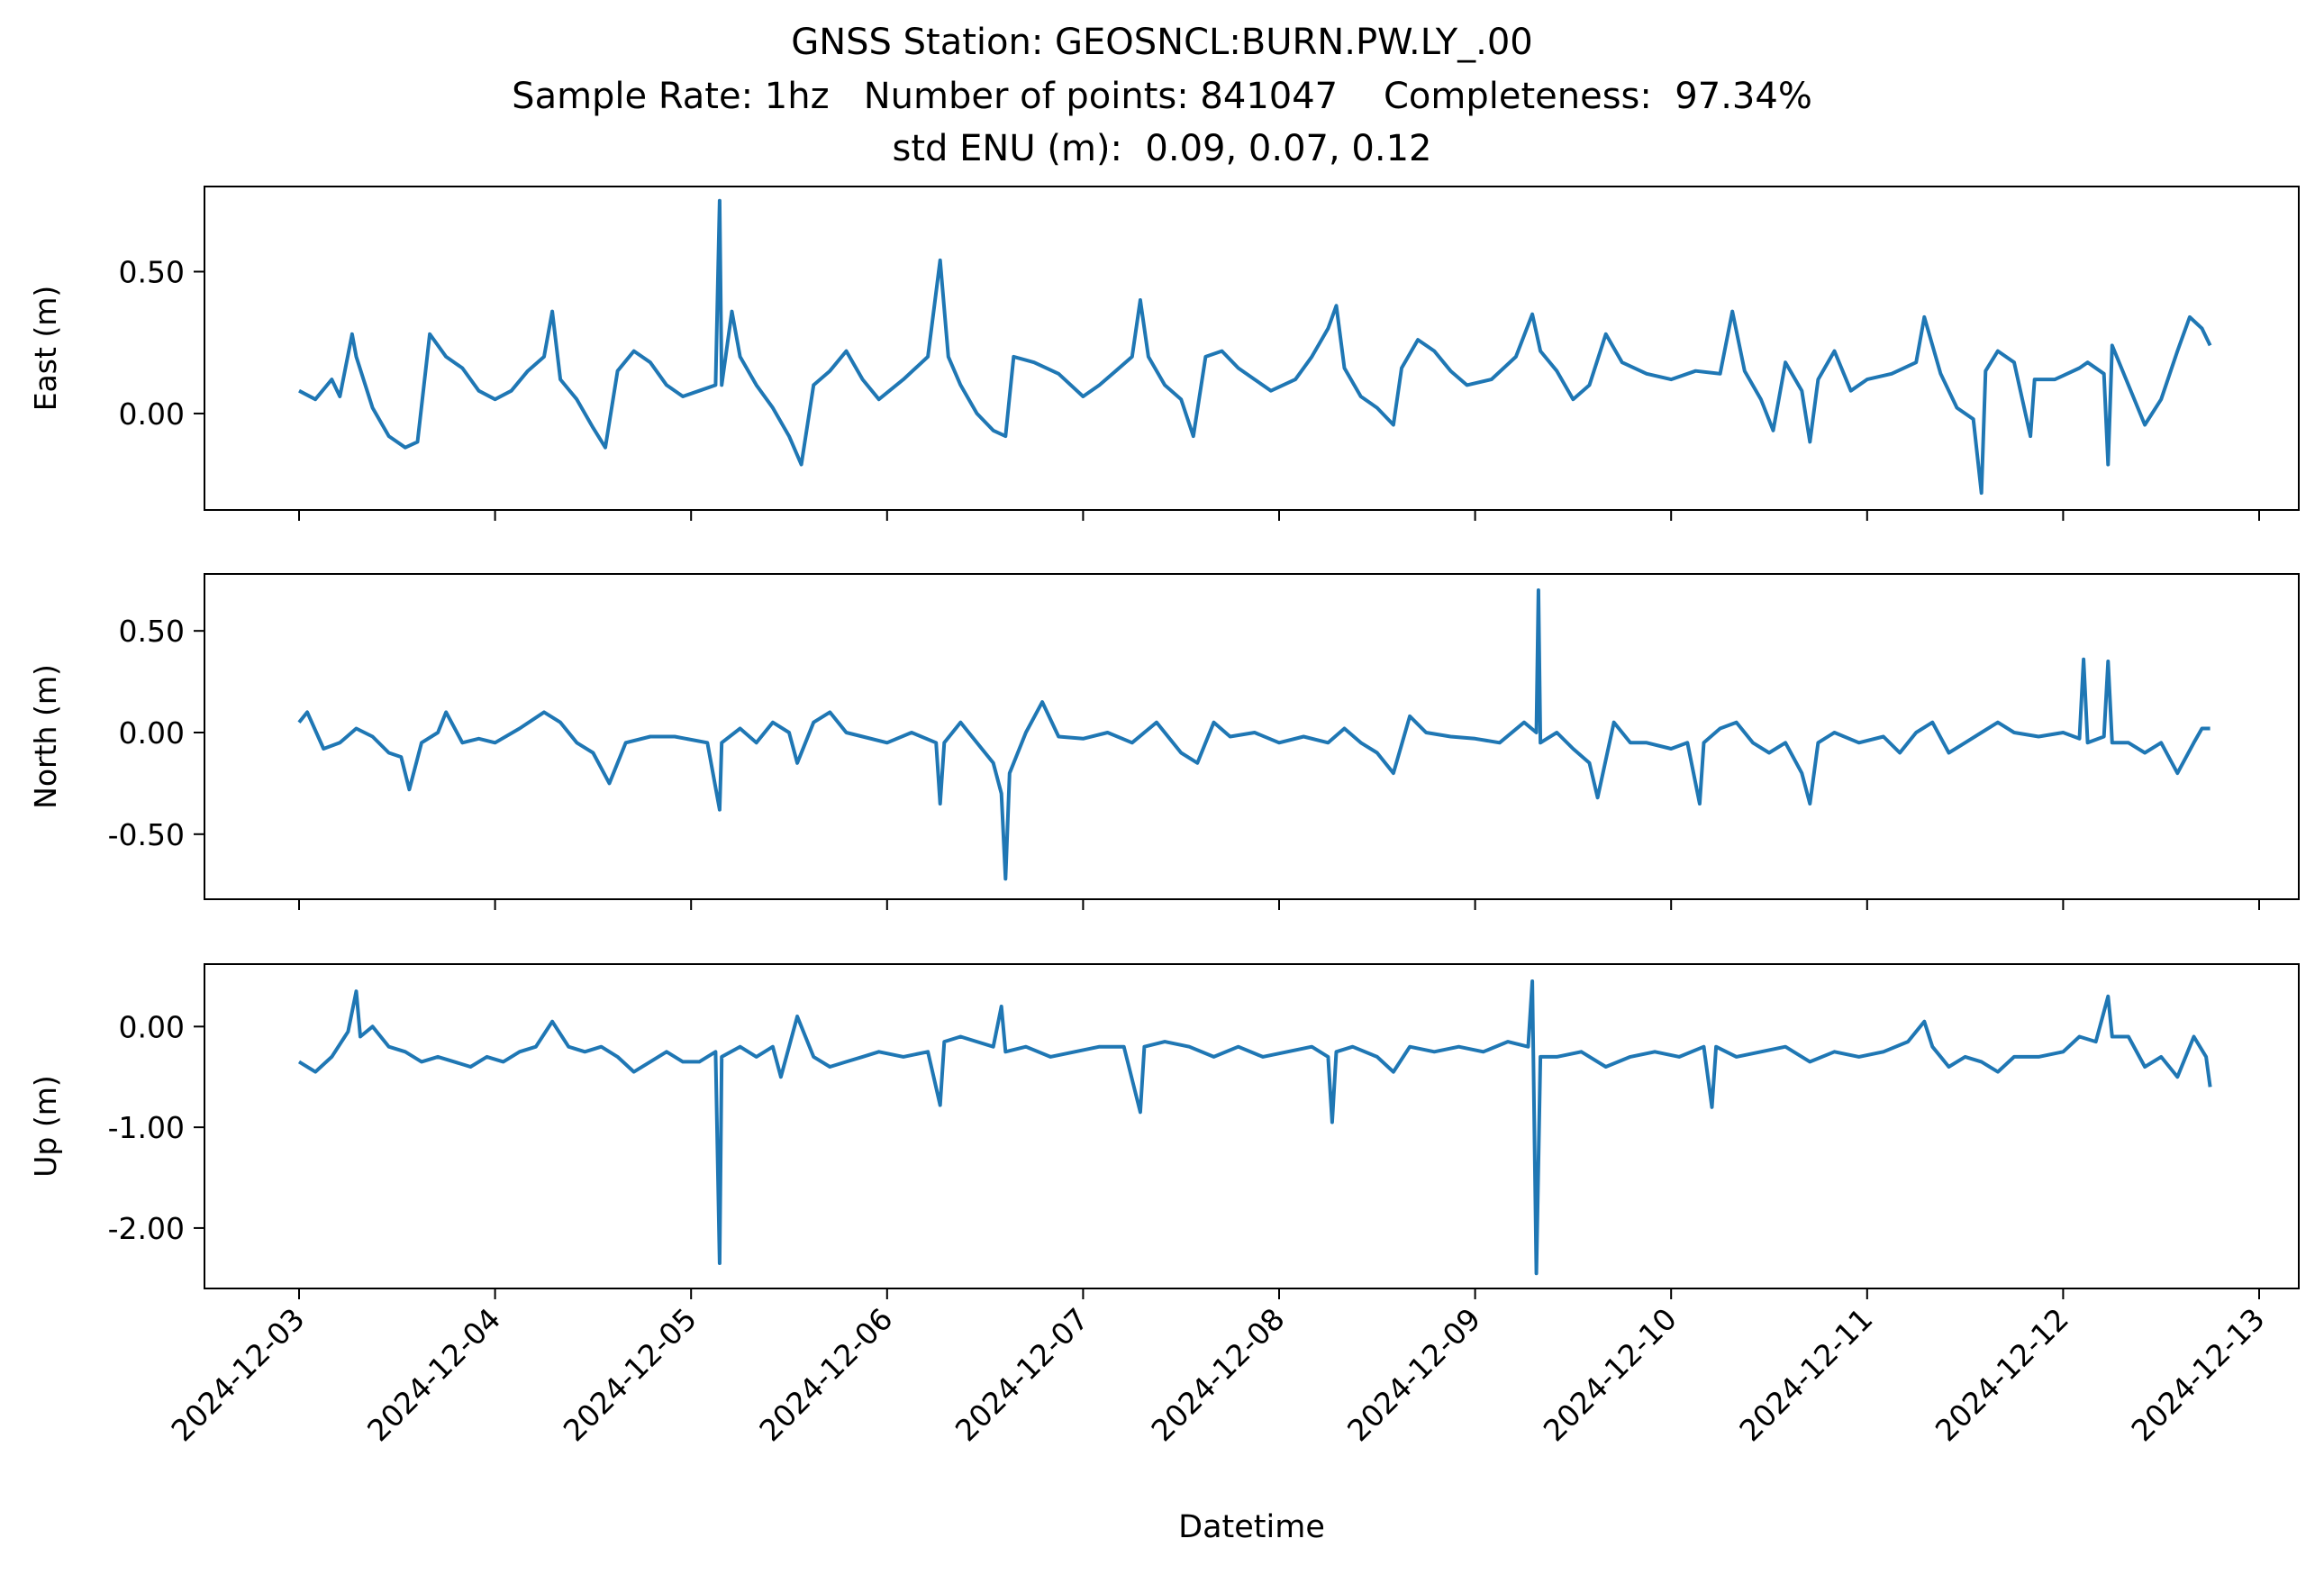 The height and width of the screenshot is (1575, 2324). What do you see at coordinates (146, 1228) in the screenshot?
I see `up-ytick-label: -2.00` at bounding box center [146, 1228].